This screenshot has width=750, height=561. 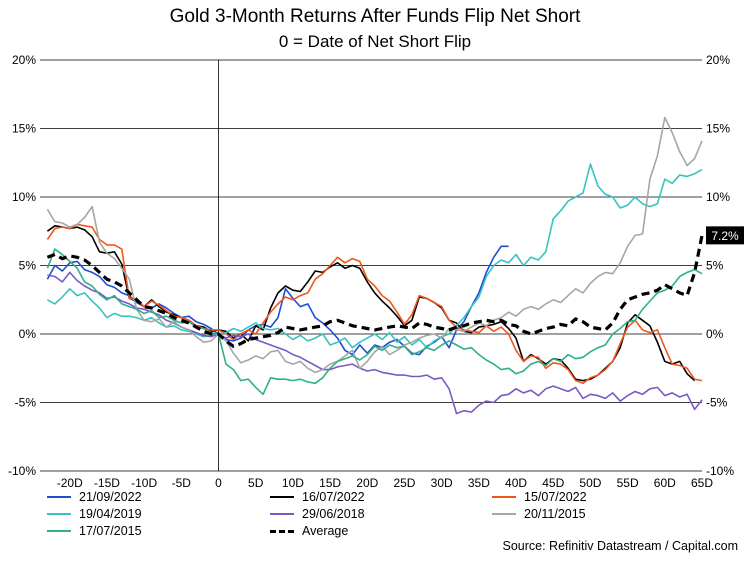 What do you see at coordinates (107, 483) in the screenshot?
I see `x-tick-label: -15D` at bounding box center [107, 483].